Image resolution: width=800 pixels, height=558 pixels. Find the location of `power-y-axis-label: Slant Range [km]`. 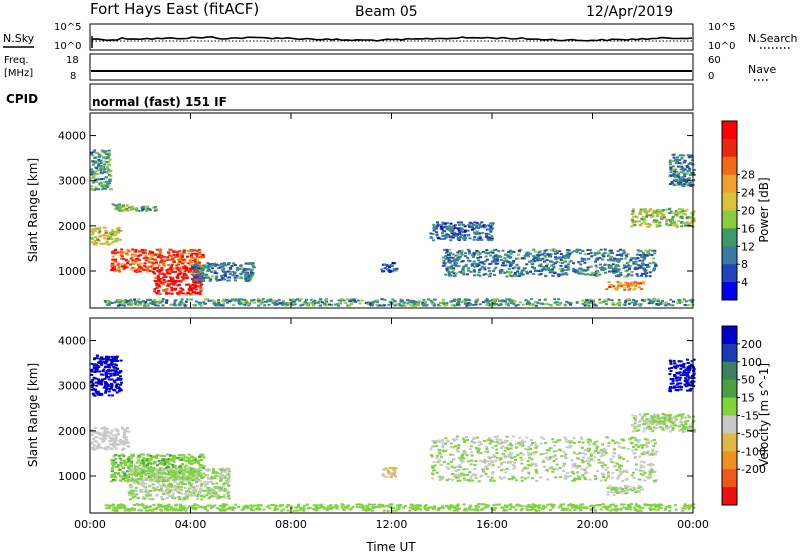

power-y-axis-label: Slant Range [km] is located at coordinates (33, 210).